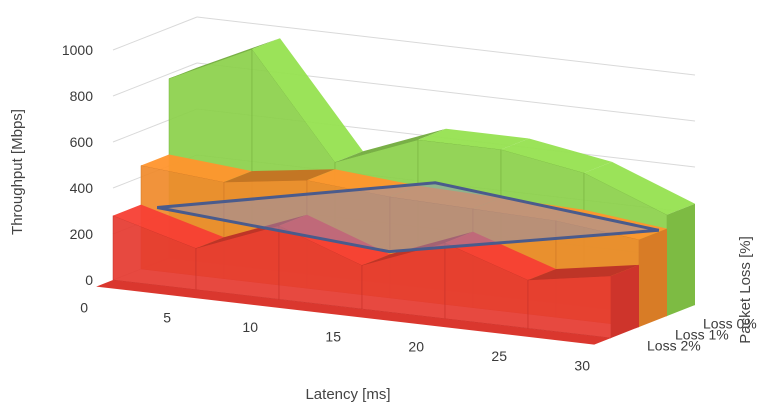 The width and height of the screenshot is (759, 412). Describe the element at coordinates (499, 356) in the screenshot. I see `x-tick-label: 25` at that location.